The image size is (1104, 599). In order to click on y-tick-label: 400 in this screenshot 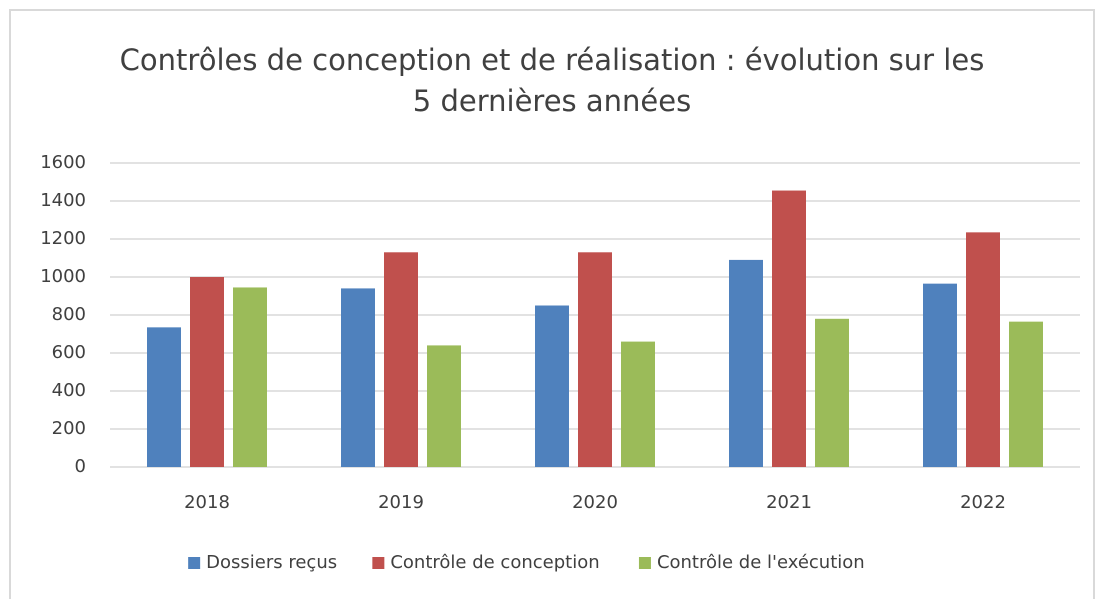, I will do `click(69, 390)`.